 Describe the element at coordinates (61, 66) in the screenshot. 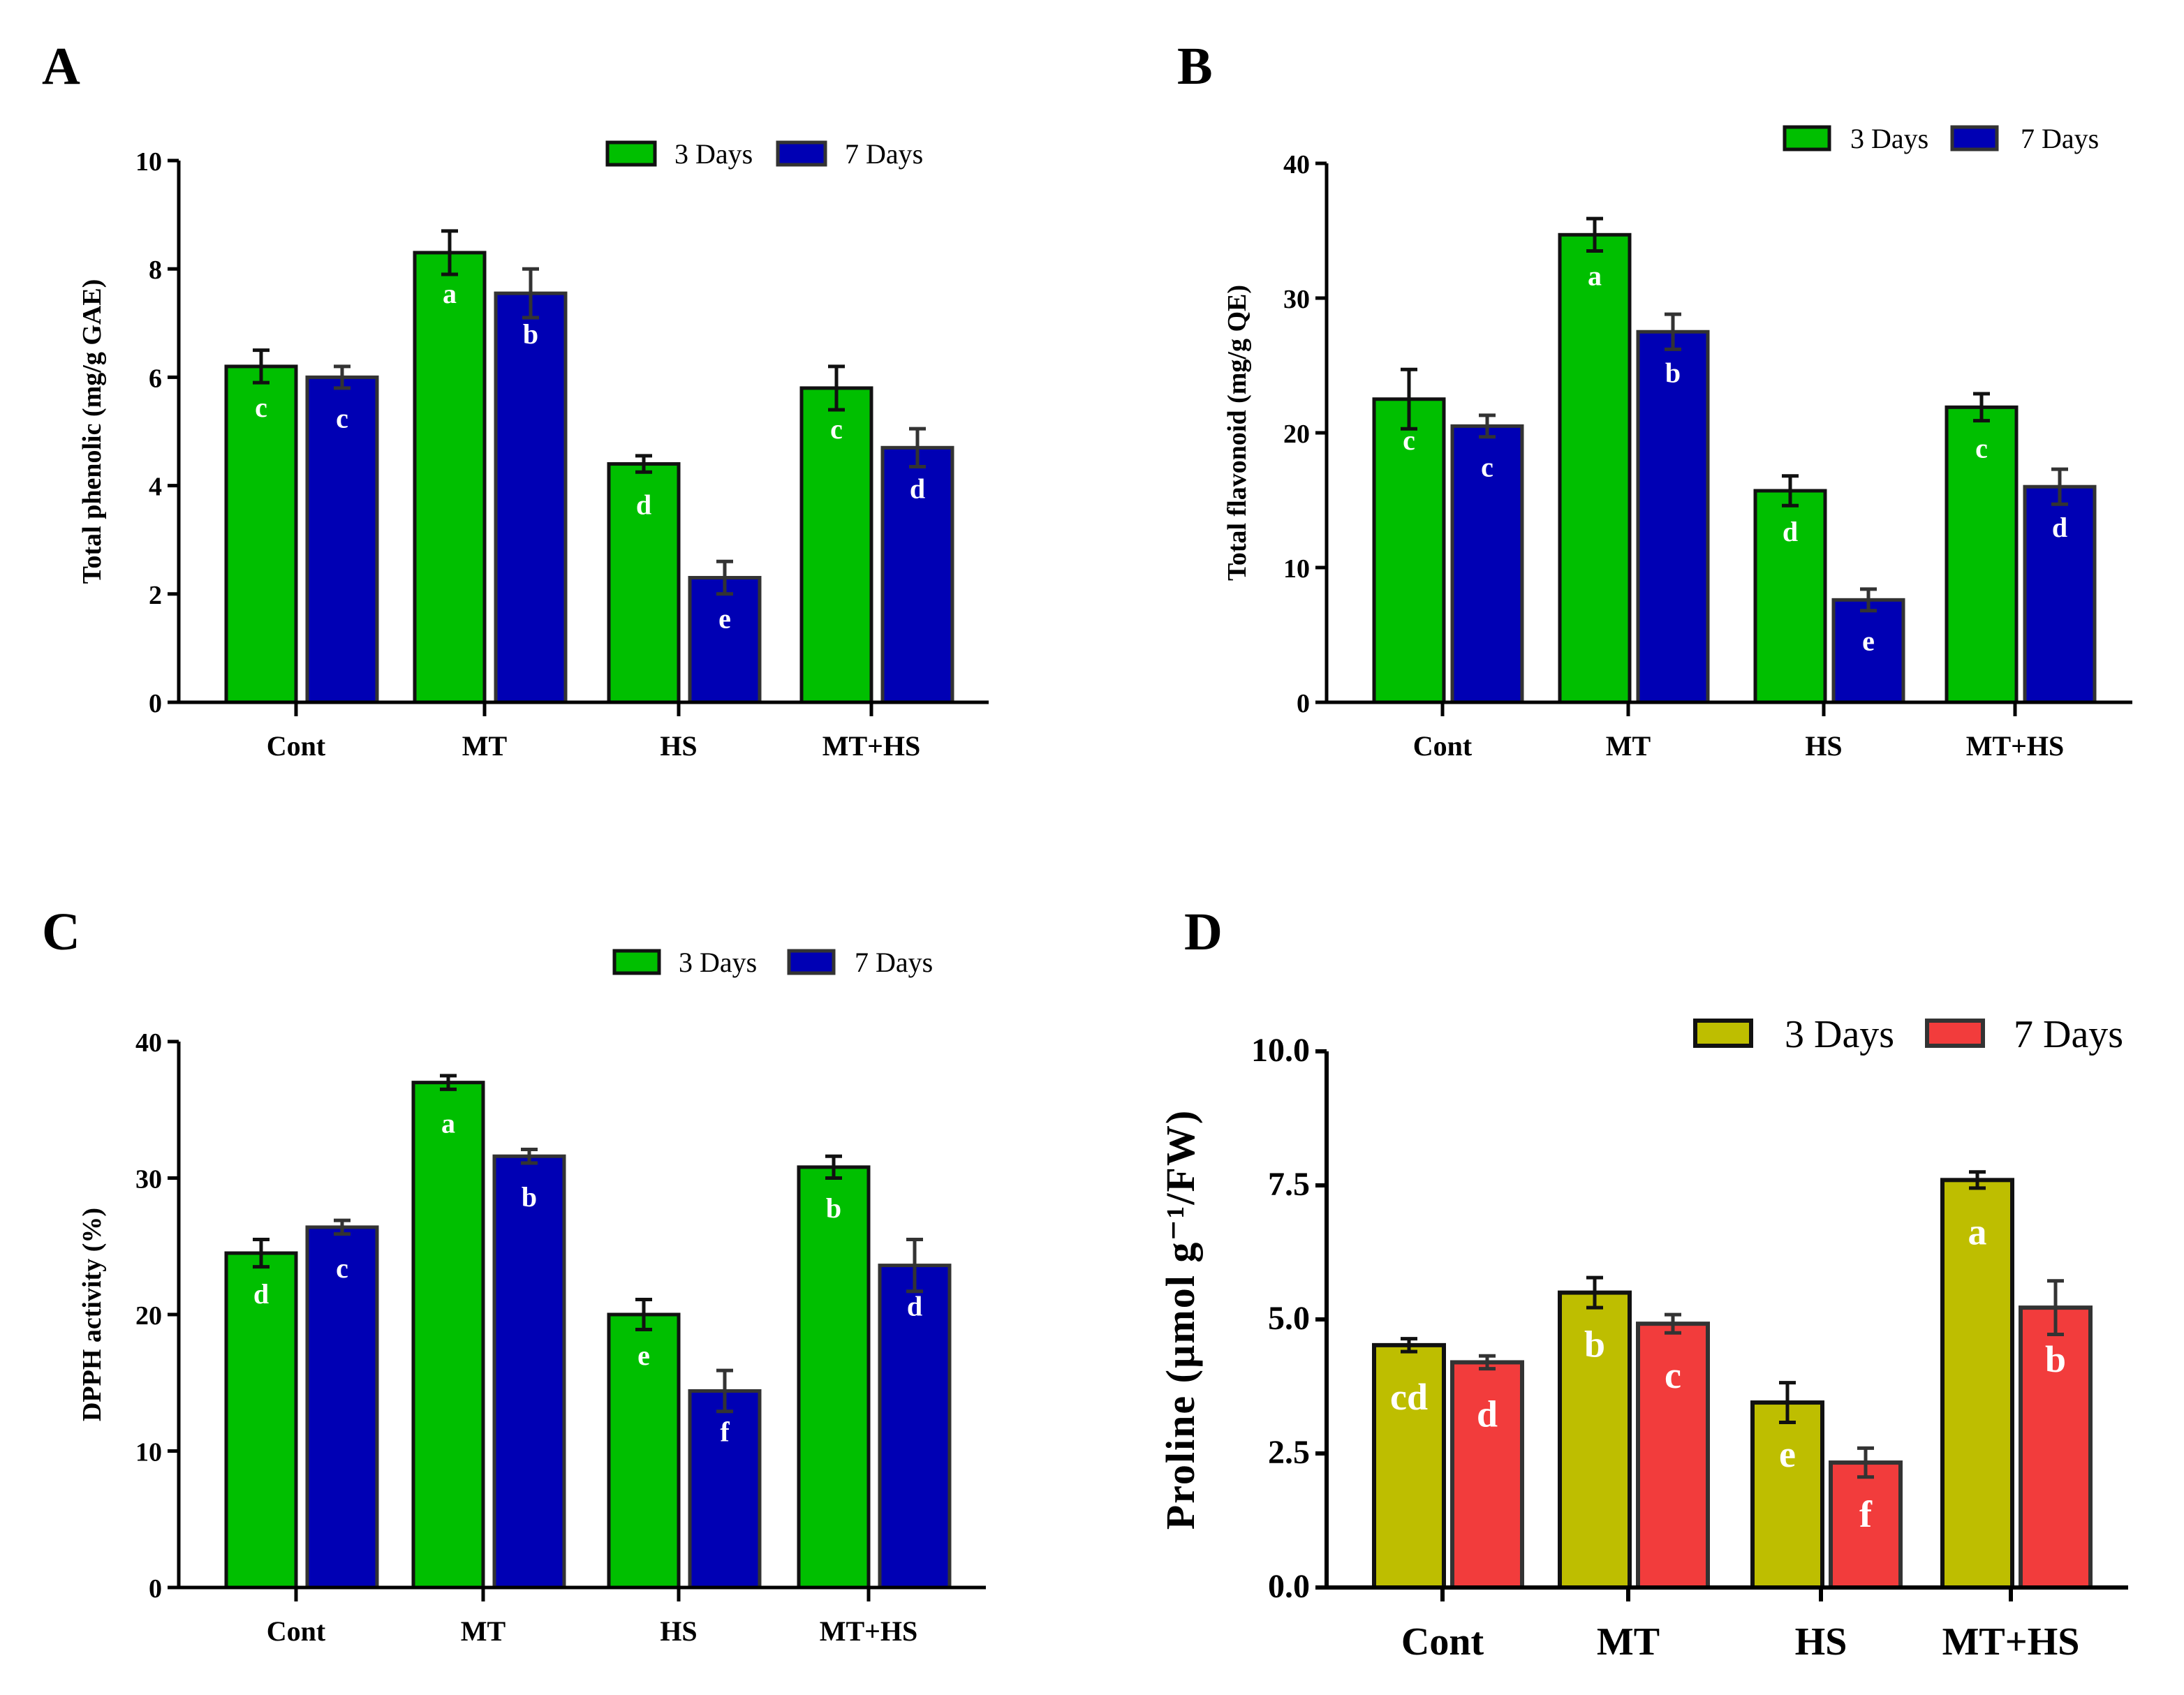

I see `panel-label: A` at that location.